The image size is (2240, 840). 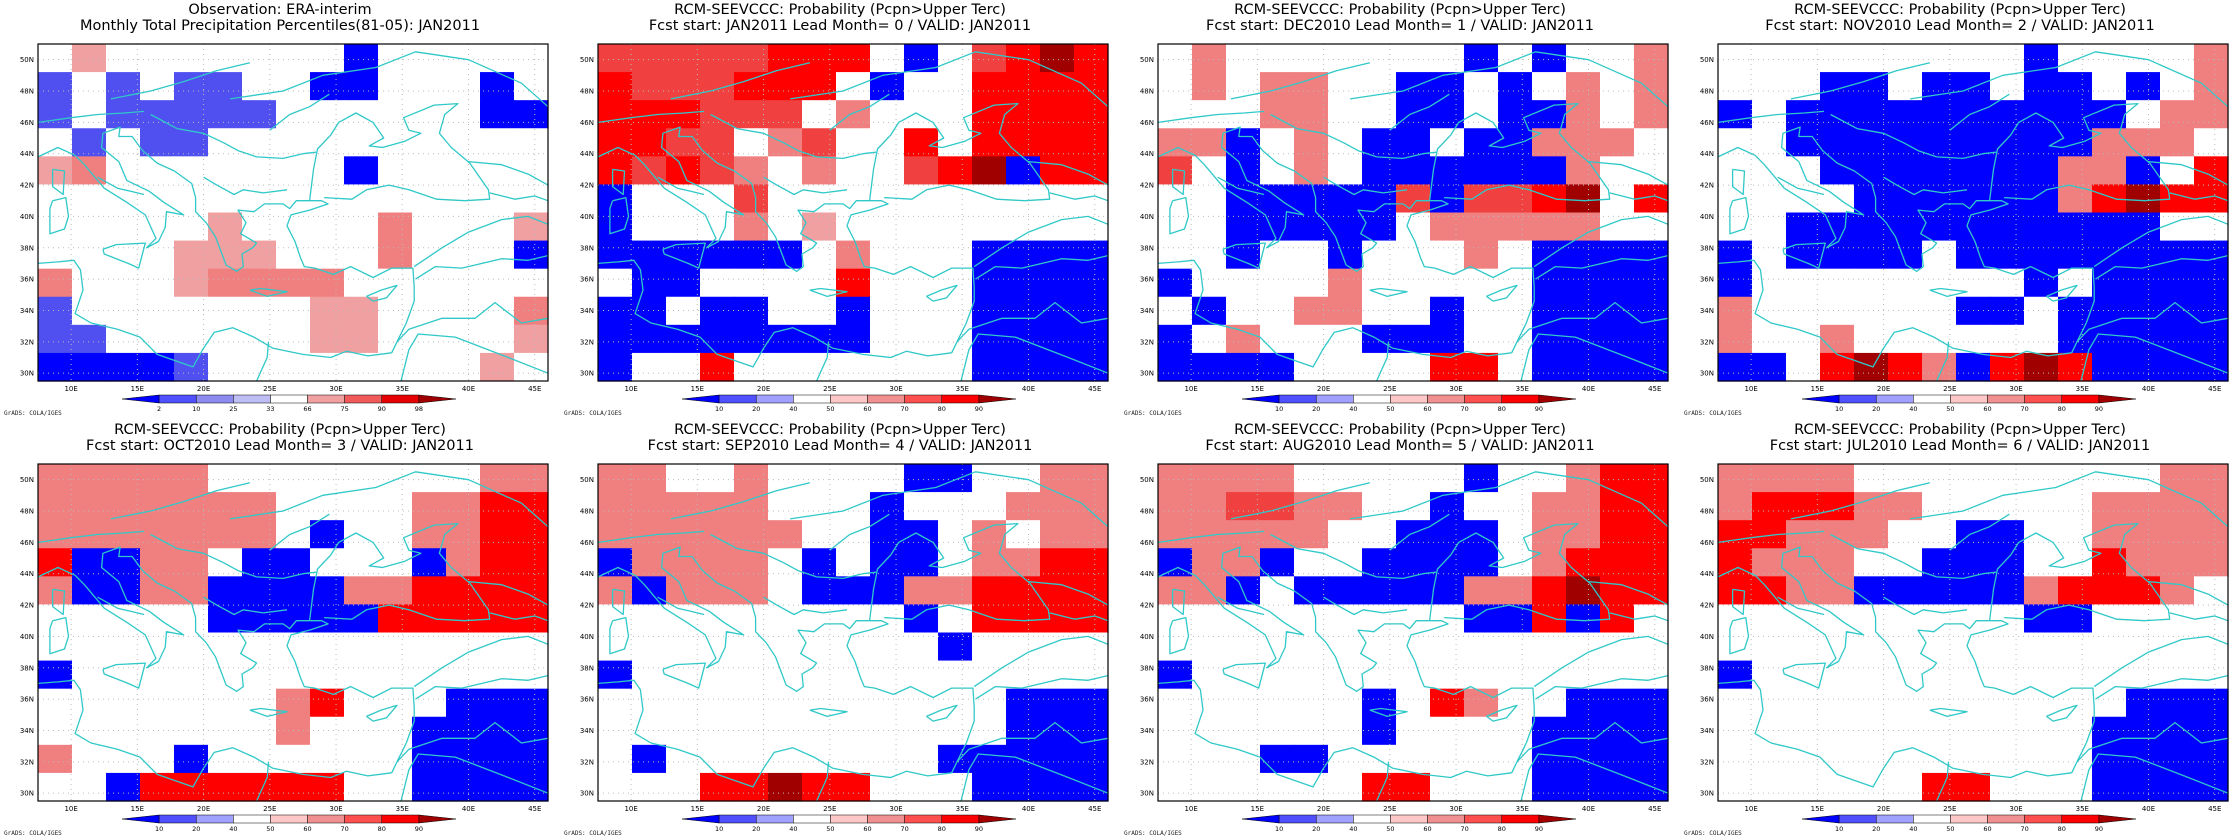 What do you see at coordinates (1455, 389) in the screenshot?
I see `lon-tick-label: 30E` at bounding box center [1455, 389].